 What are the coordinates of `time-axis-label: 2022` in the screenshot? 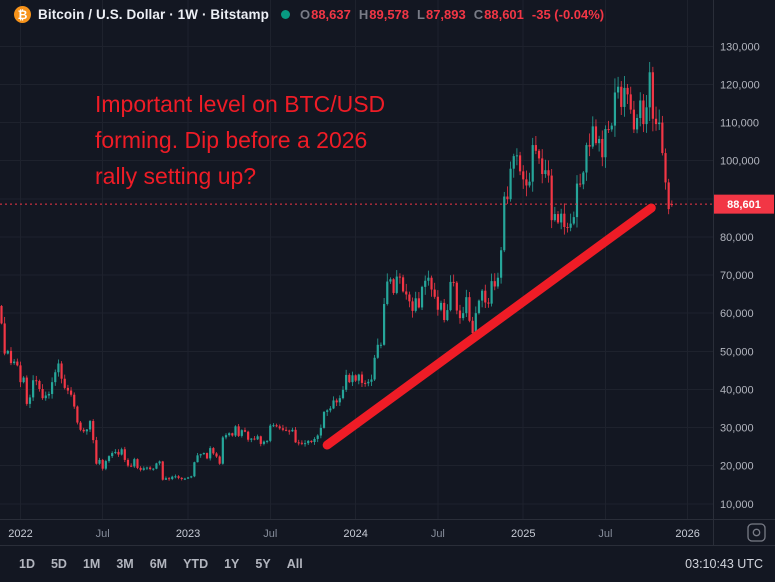 It's located at (20, 534).